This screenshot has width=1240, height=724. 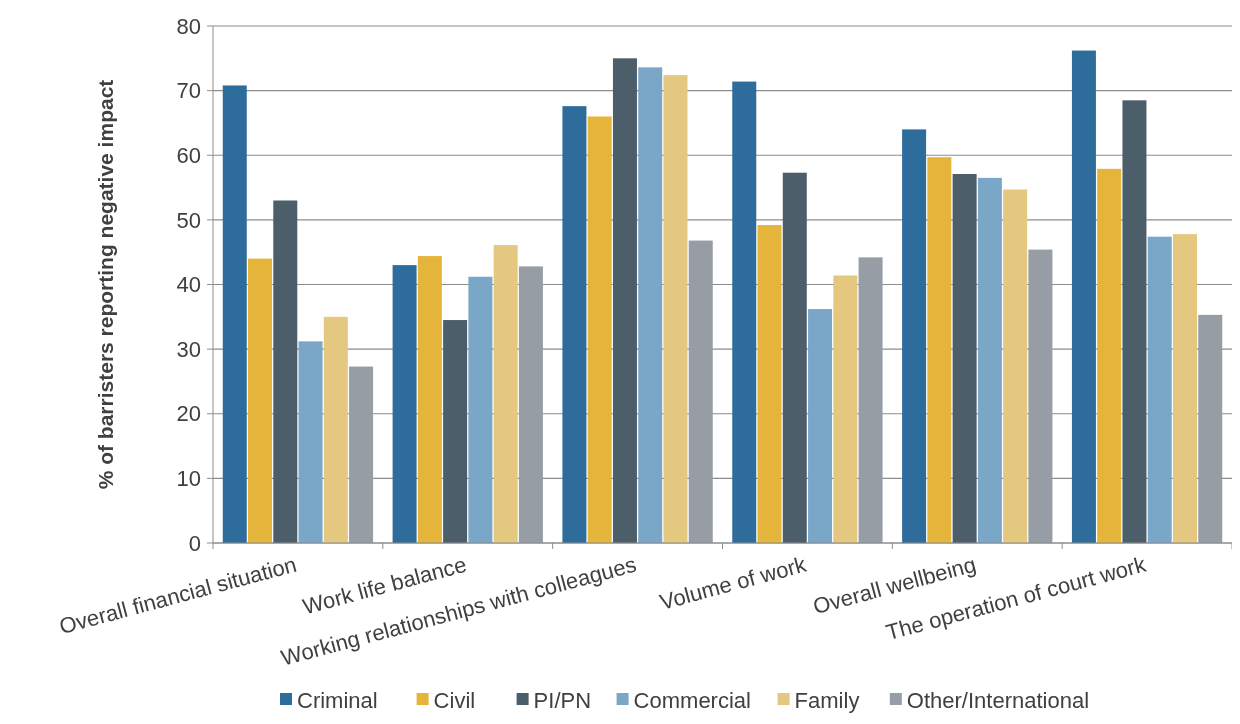 I want to click on y-axis-title: % of barristers reporting negative impact, so click(x=105, y=284).